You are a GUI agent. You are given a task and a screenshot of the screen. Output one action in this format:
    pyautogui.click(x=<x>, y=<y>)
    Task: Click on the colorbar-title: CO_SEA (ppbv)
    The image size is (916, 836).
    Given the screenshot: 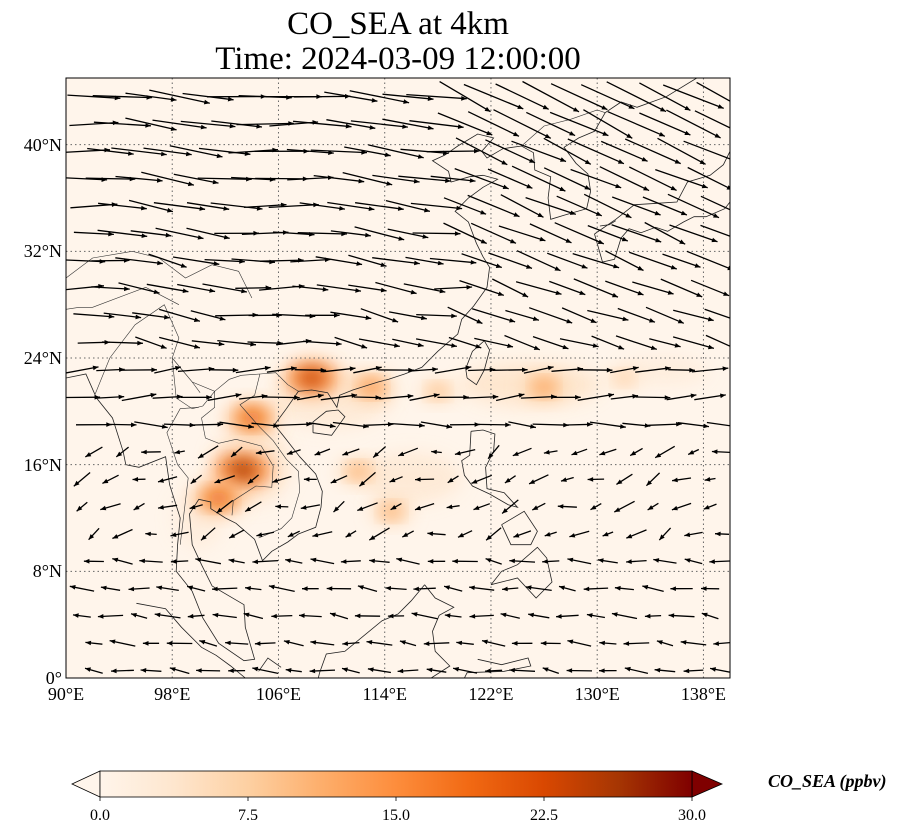 What is the action you would take?
    pyautogui.click(x=827, y=781)
    